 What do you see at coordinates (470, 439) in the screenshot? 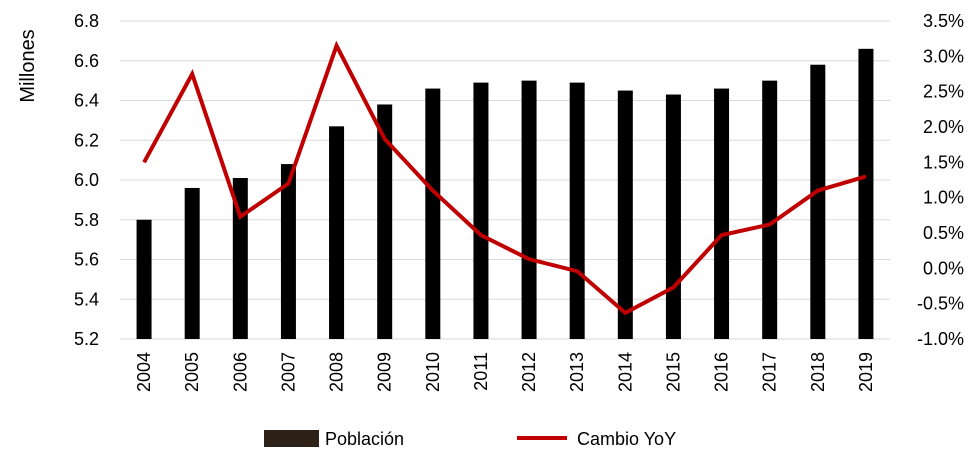
I see `legend: Población Cambio YoY` at bounding box center [470, 439].